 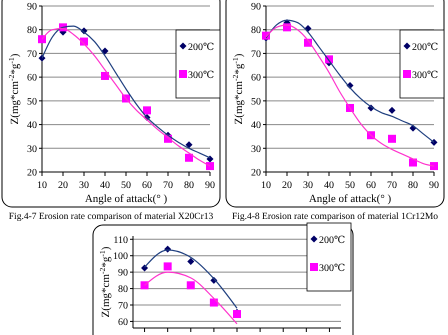 I want to click on y-tick-label: 110, so click(x=120, y=240).